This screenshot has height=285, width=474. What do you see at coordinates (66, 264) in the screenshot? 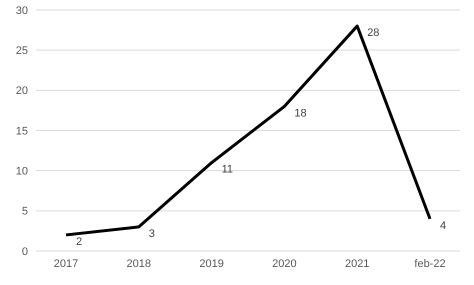
I see `x-tick-label: 2017` at bounding box center [66, 264].